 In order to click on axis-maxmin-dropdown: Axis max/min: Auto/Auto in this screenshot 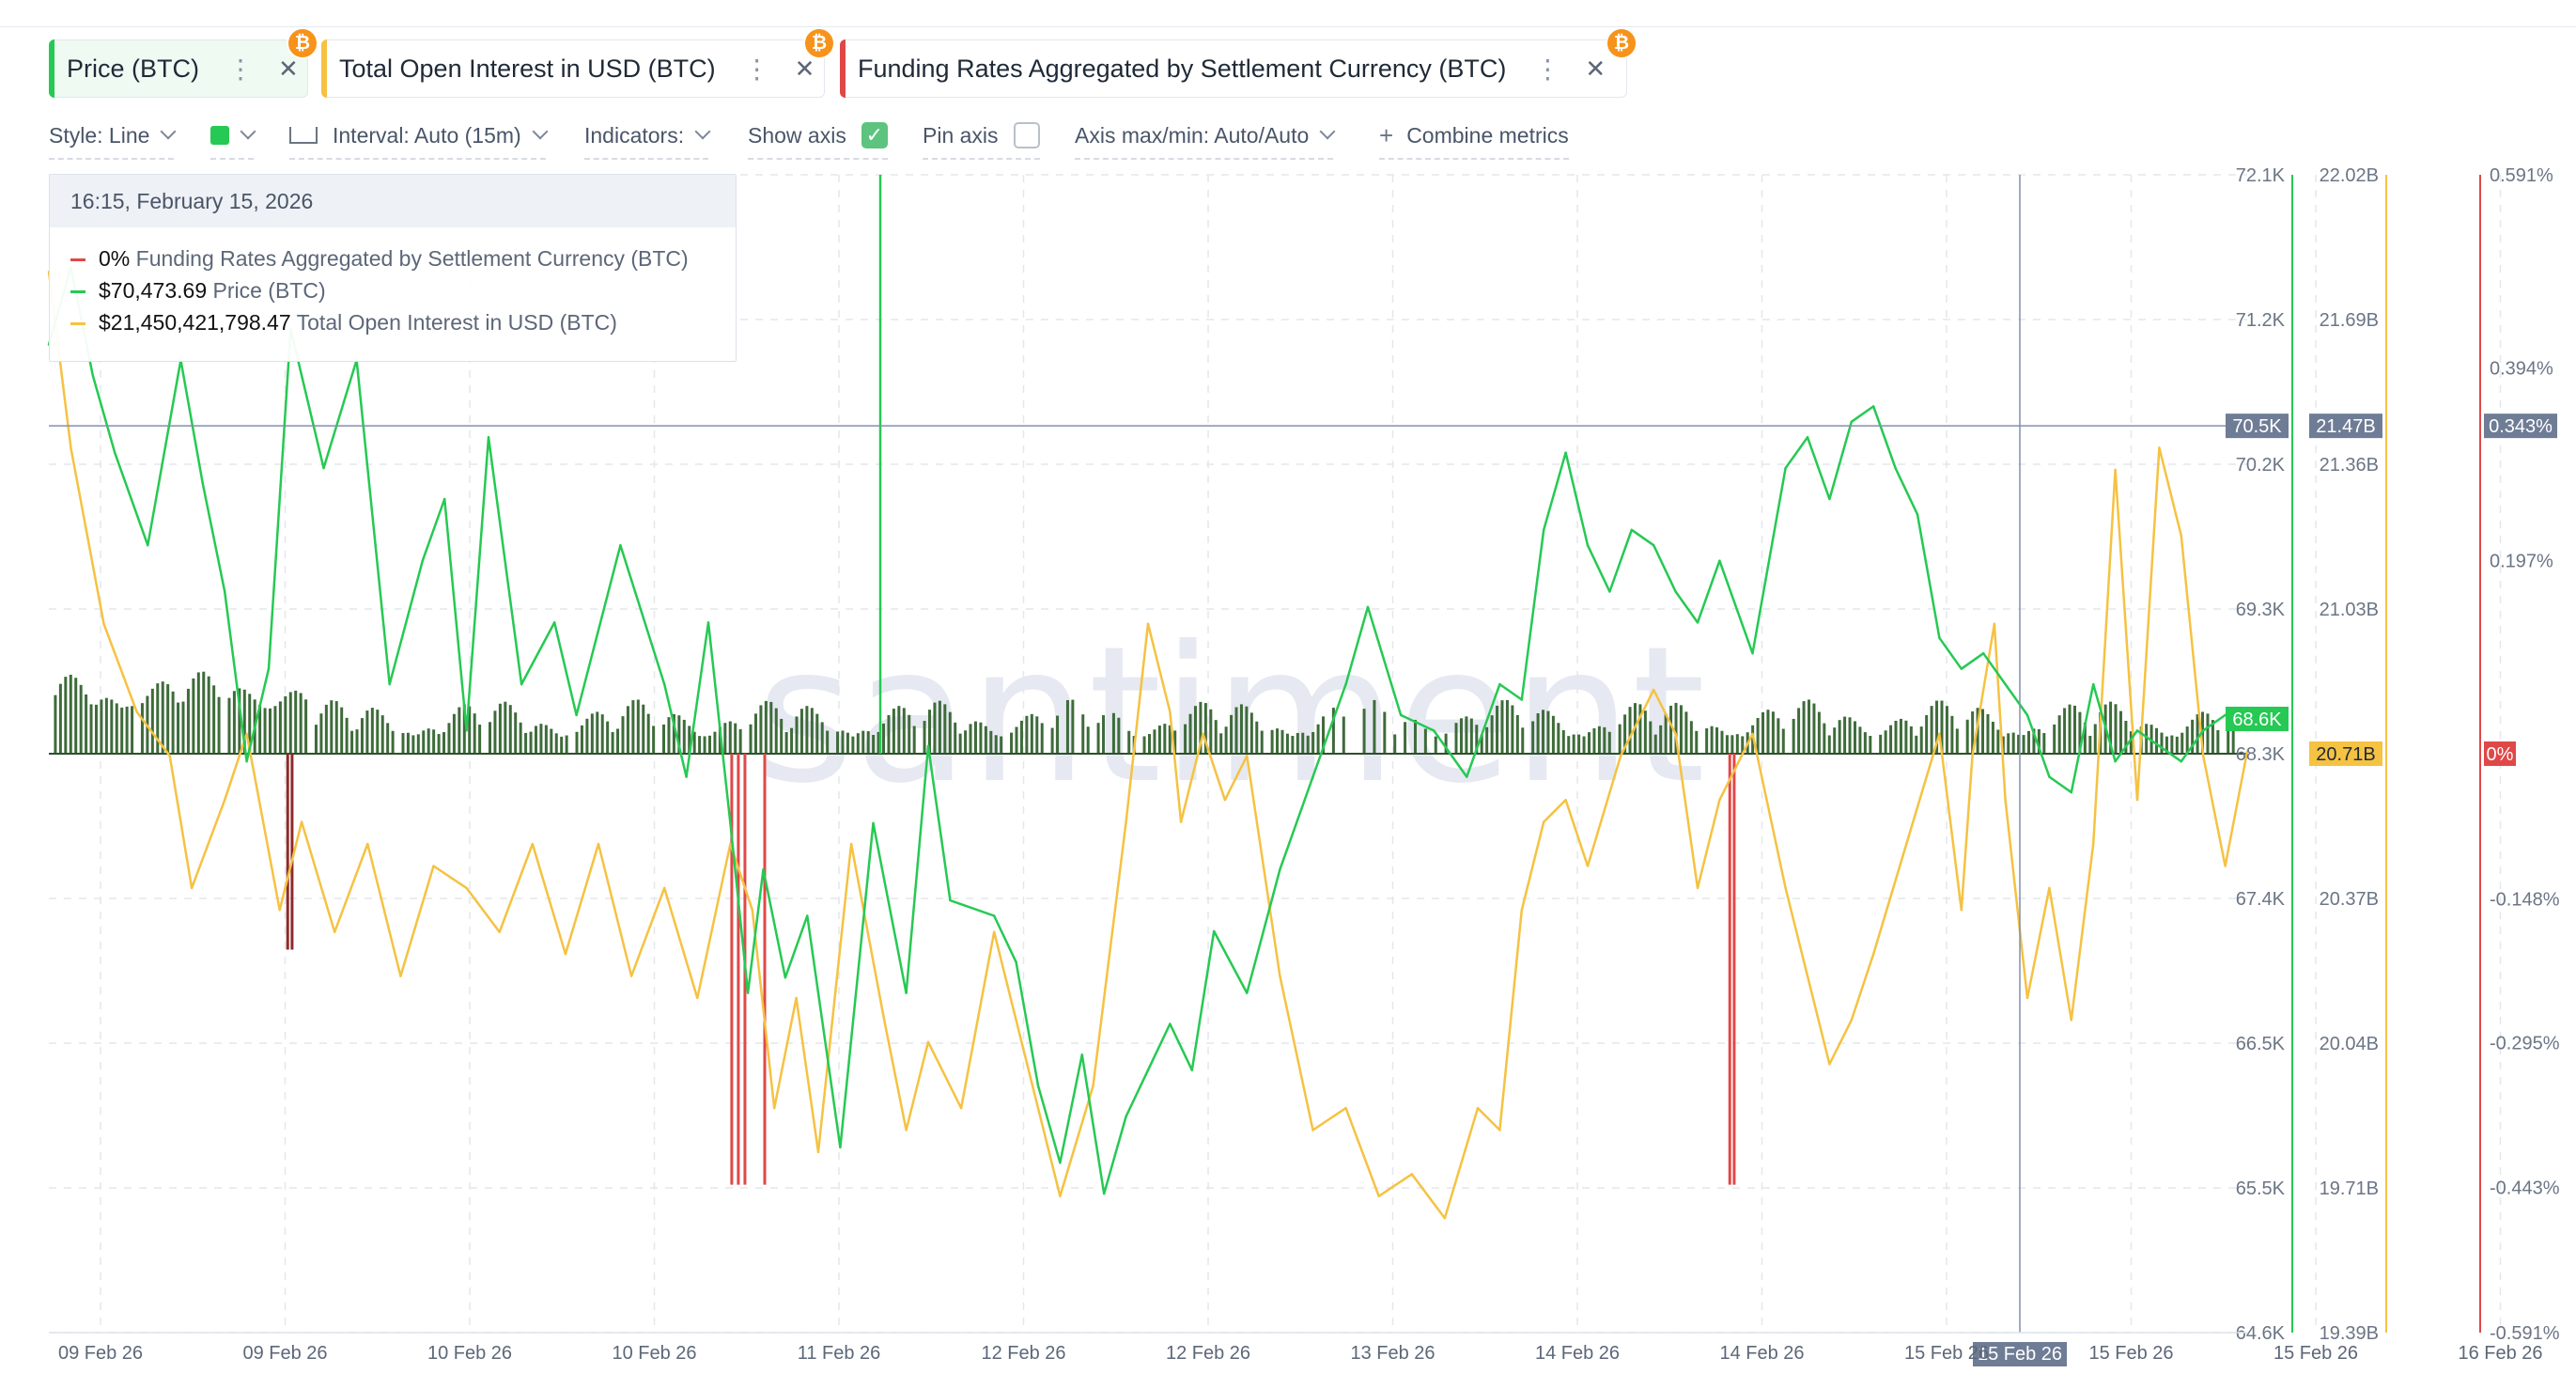, I will do `click(1205, 138)`.